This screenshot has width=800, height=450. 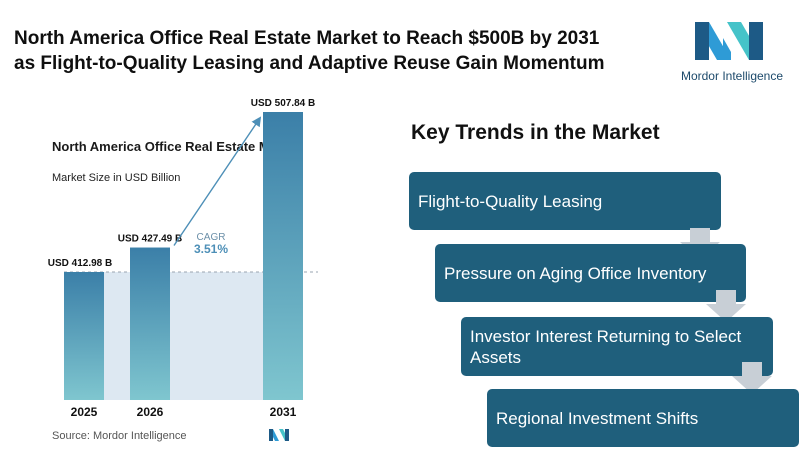 What do you see at coordinates (71, 436) in the screenshot?
I see `source-label: Source:` at bounding box center [71, 436].